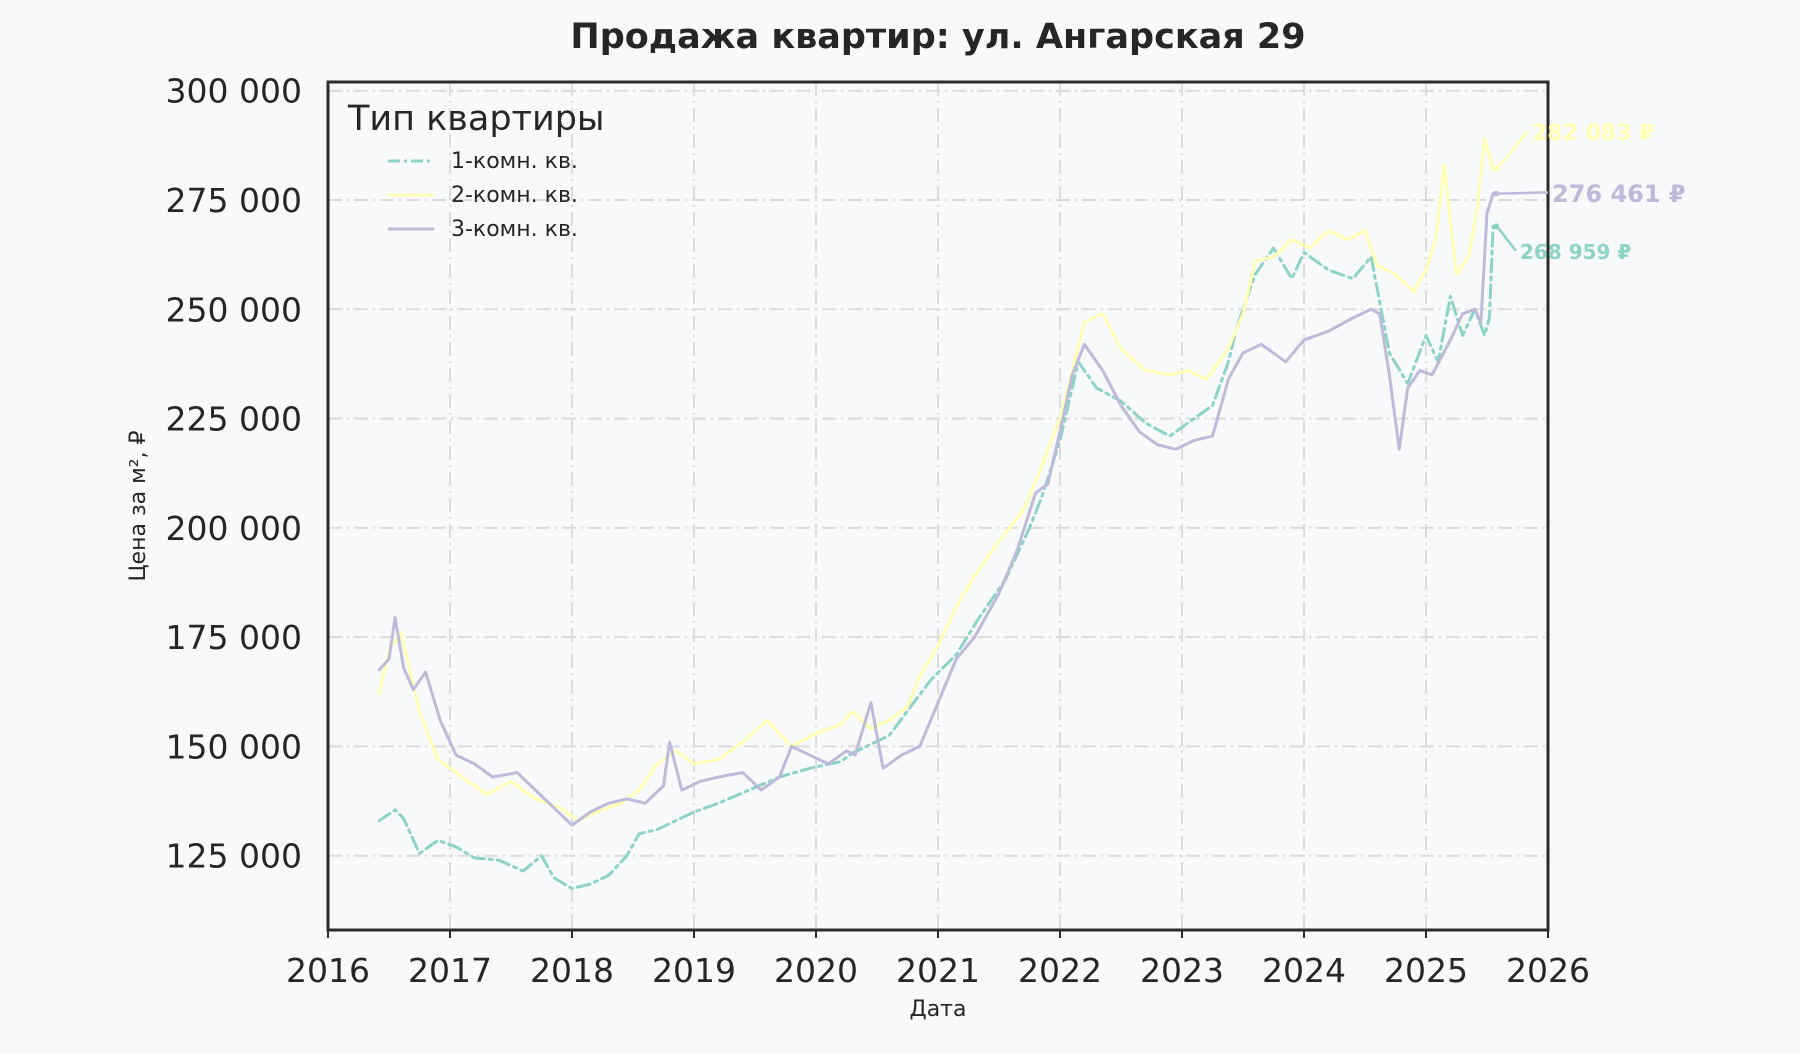  I want to click on end-labels: 268 959 ₽ 282 083 ₽ 276 461 ₽, so click(1589, 192).